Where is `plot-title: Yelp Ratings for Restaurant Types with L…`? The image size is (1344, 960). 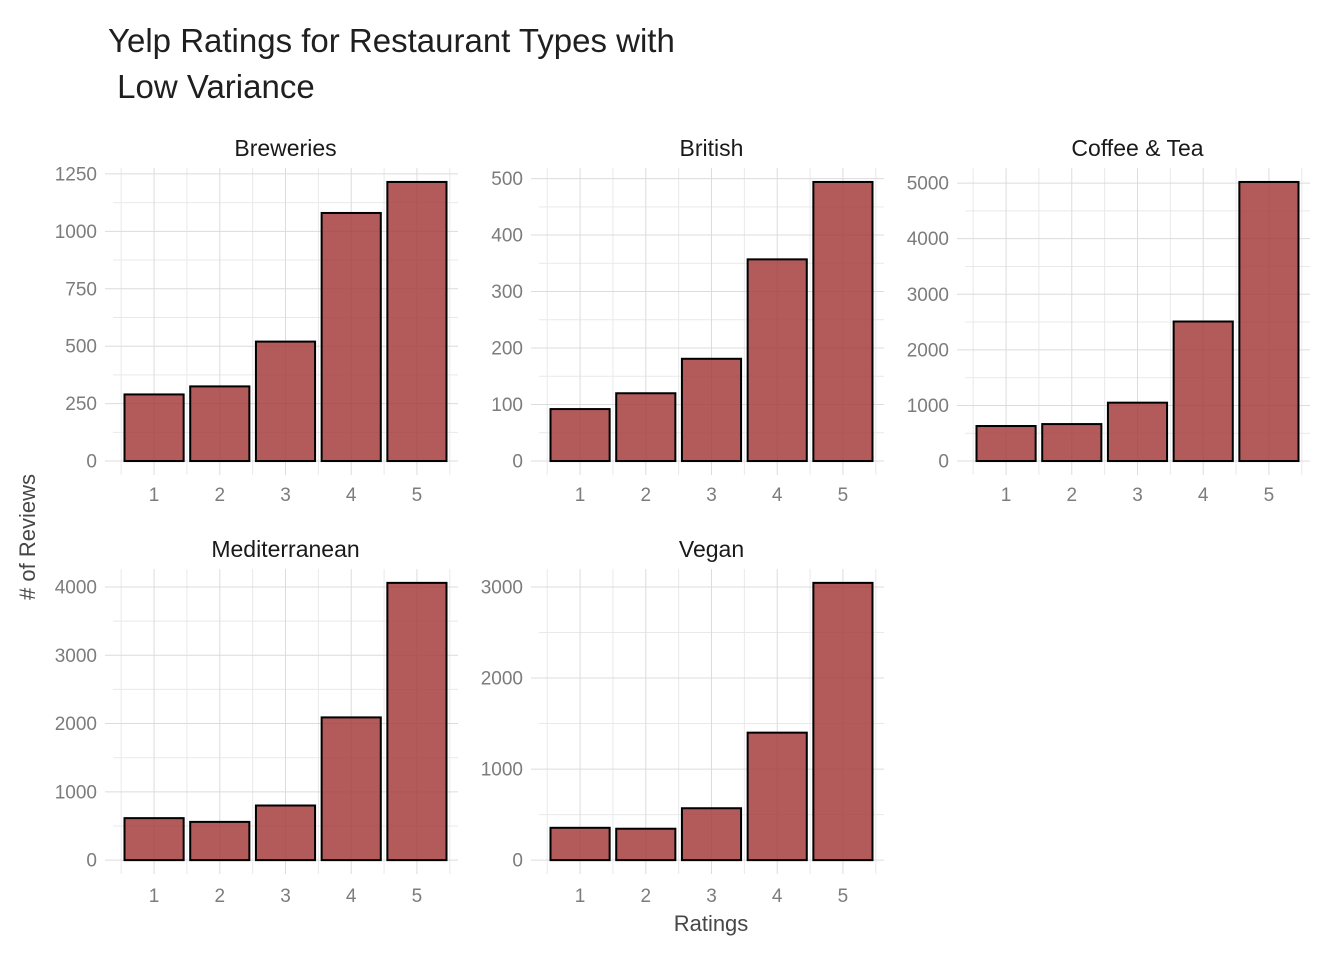
plot-title: Yelp Ratings for Restaurant Types with L… is located at coordinates (391, 63).